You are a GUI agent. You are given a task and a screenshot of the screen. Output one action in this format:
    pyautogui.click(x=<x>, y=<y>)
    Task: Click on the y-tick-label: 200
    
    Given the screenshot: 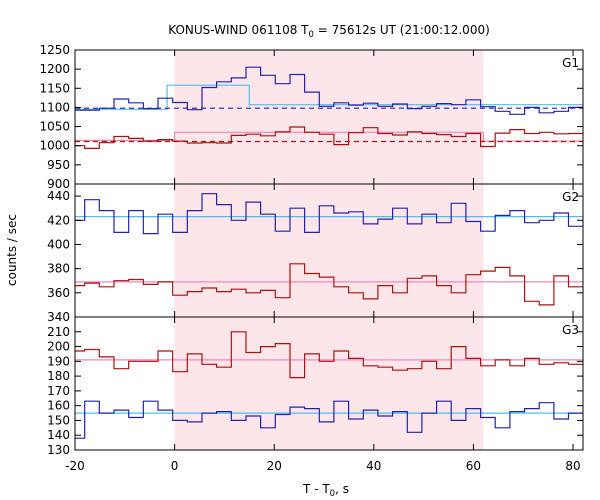 What is the action you would take?
    pyautogui.click(x=58, y=347)
    